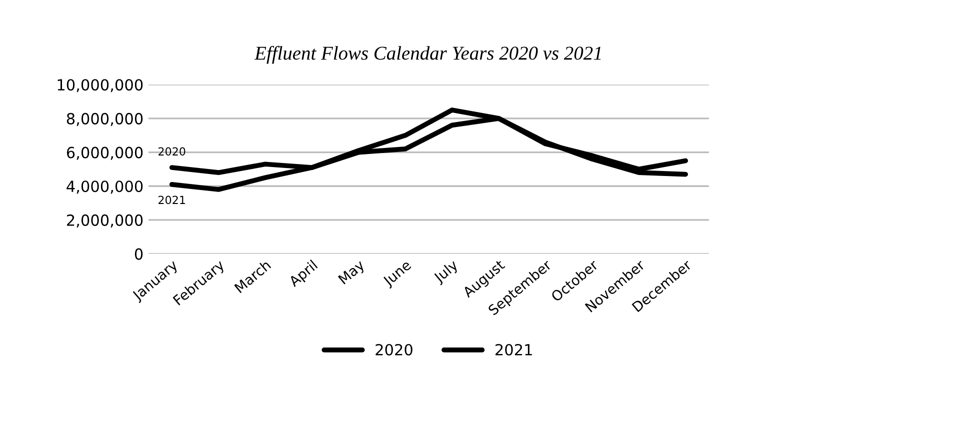 Image resolution: width=958 pixels, height=423 pixels. Describe the element at coordinates (427, 55) in the screenshot. I see `chart-title: Effluent Flows Calendar Years 2020 vs 2021` at that location.